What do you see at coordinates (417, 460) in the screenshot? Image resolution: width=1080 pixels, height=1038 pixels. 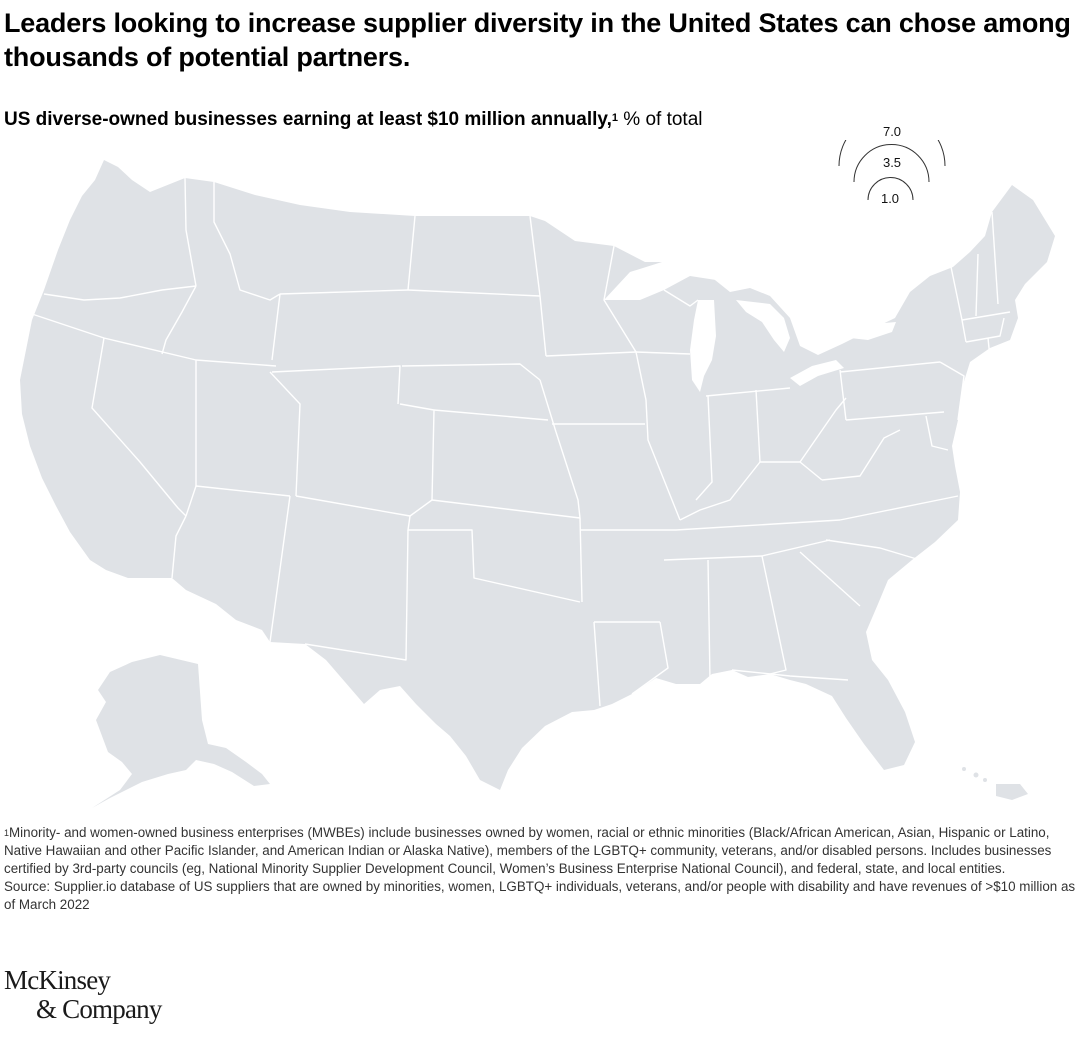 I see `border-co-ks` at bounding box center [417, 460].